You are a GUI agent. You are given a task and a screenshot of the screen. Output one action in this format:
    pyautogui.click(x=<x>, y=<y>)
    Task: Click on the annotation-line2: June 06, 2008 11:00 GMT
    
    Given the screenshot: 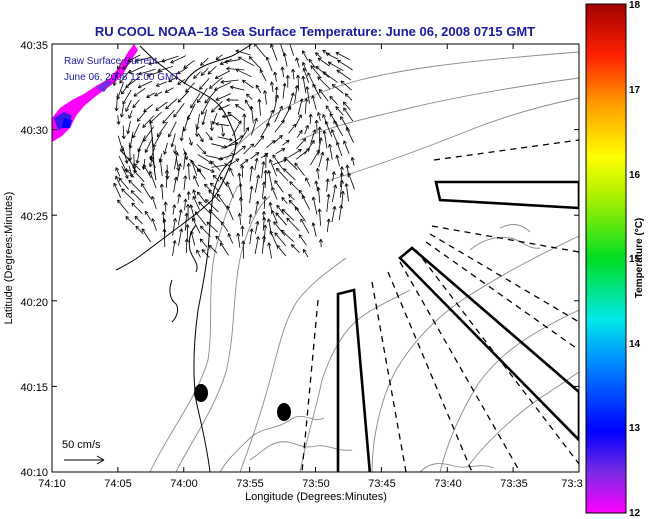 What is the action you would take?
    pyautogui.click(x=121, y=77)
    